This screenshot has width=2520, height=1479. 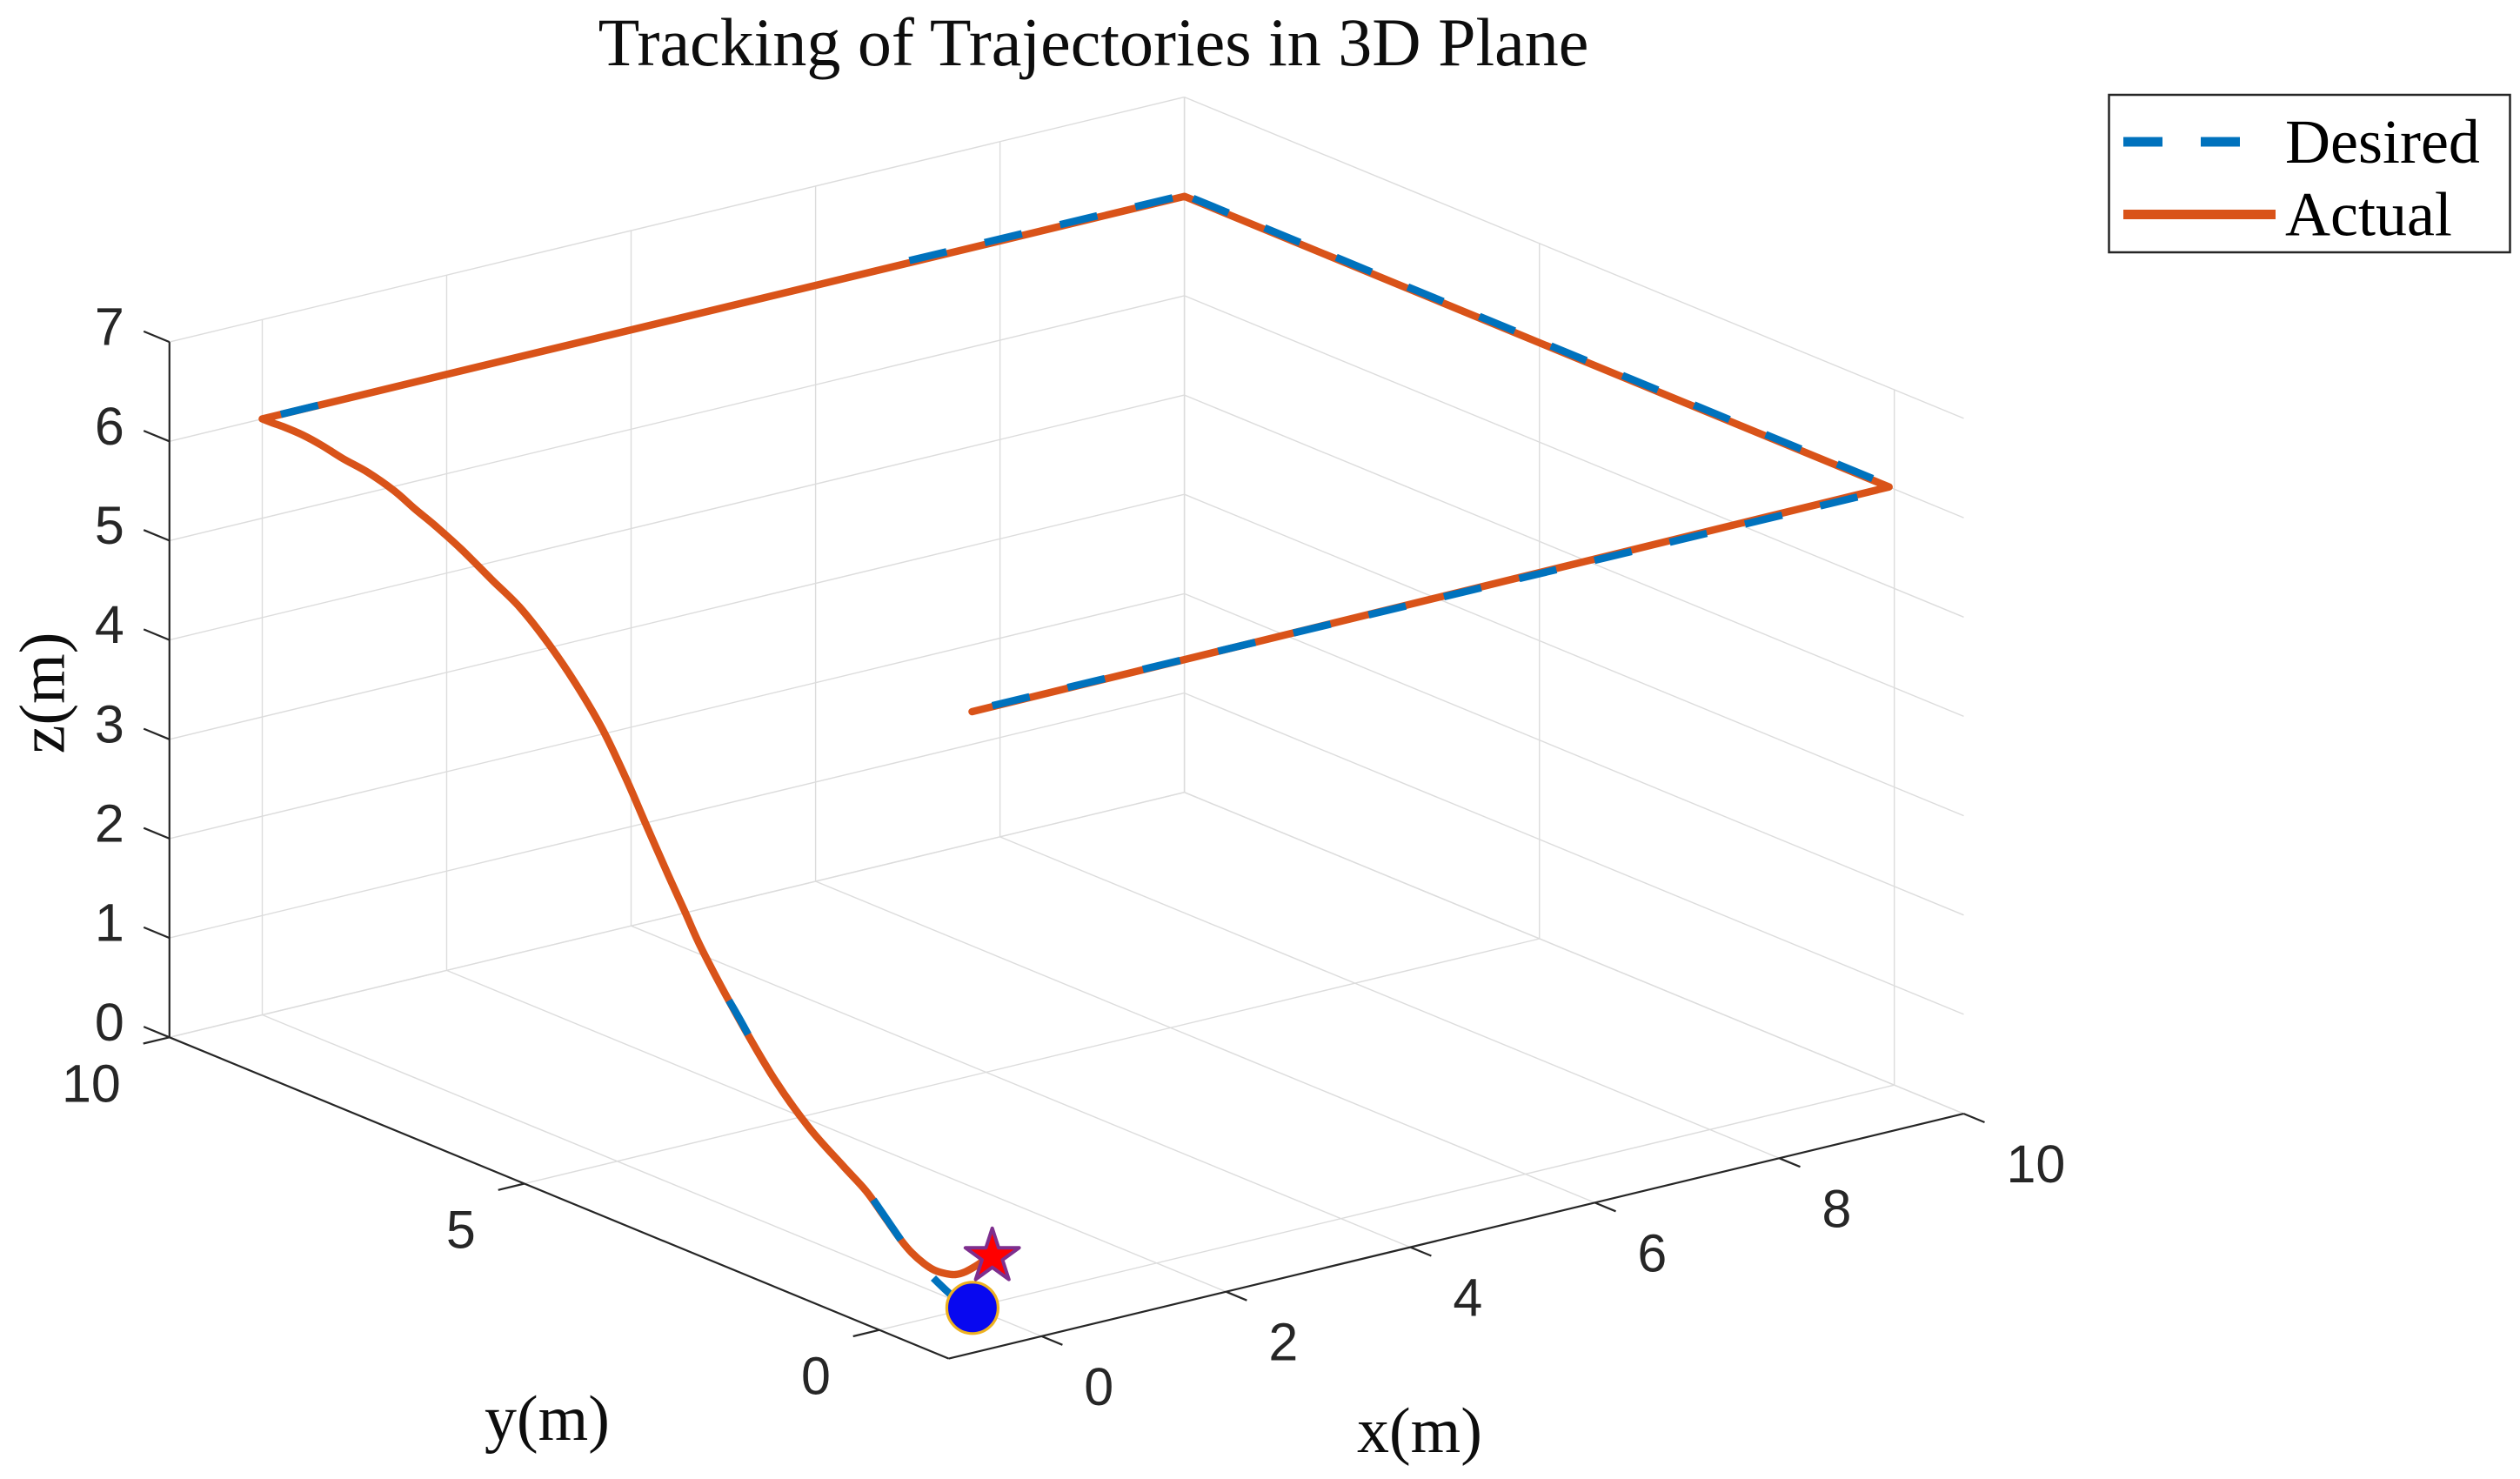 What do you see at coordinates (109, 327) in the screenshot?
I see `svg-text: 7` at bounding box center [109, 327].